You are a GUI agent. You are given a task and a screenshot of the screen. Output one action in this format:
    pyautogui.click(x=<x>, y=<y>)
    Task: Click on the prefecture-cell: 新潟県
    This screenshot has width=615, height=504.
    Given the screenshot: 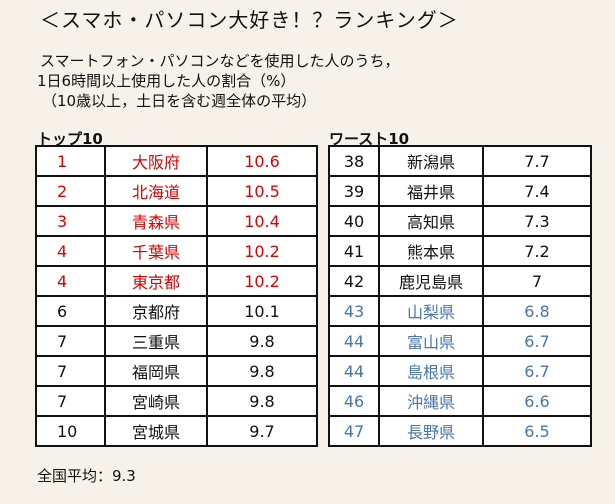 What is the action you would take?
    pyautogui.click(x=431, y=161)
    